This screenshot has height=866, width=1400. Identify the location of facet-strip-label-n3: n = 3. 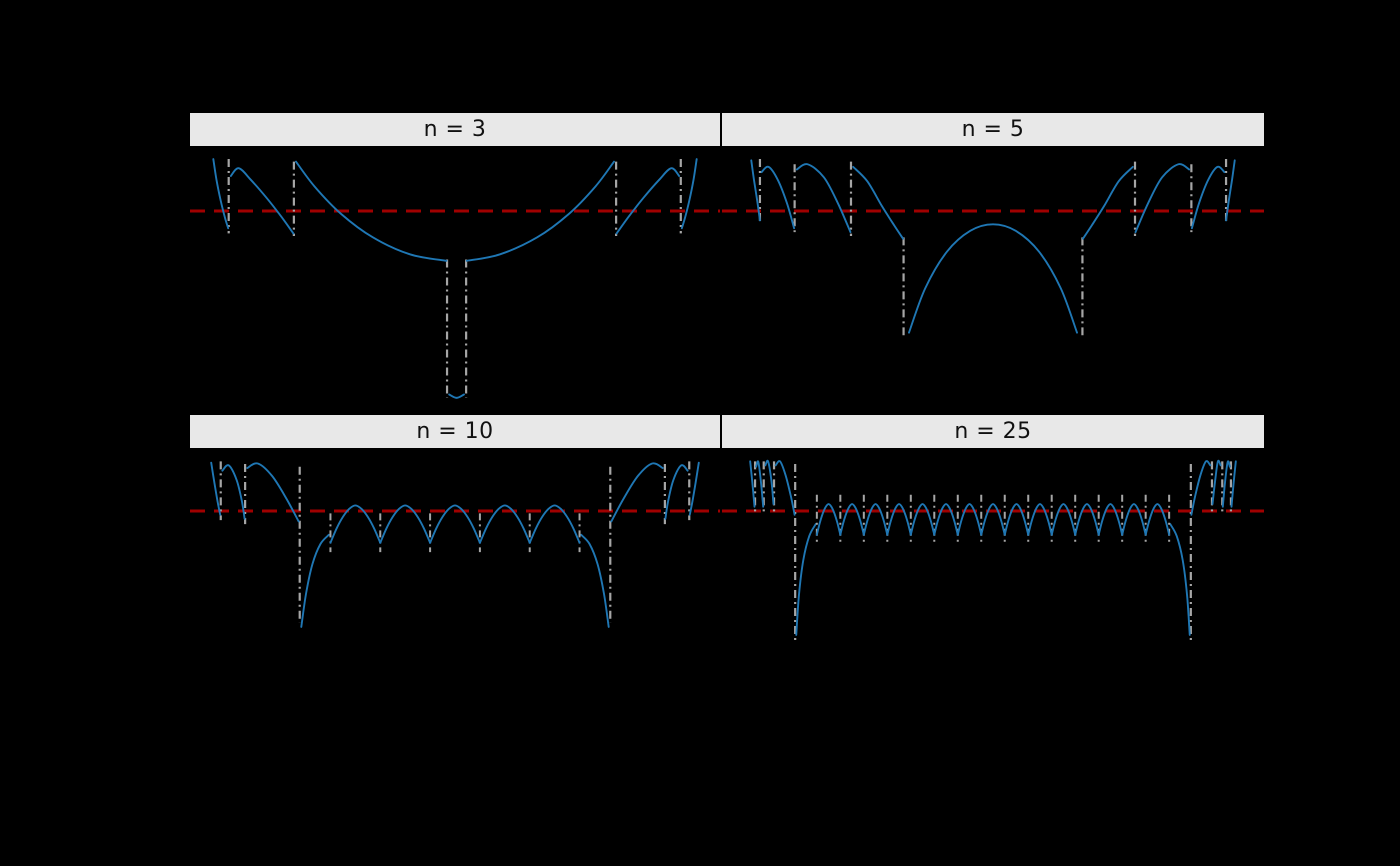
(455, 129).